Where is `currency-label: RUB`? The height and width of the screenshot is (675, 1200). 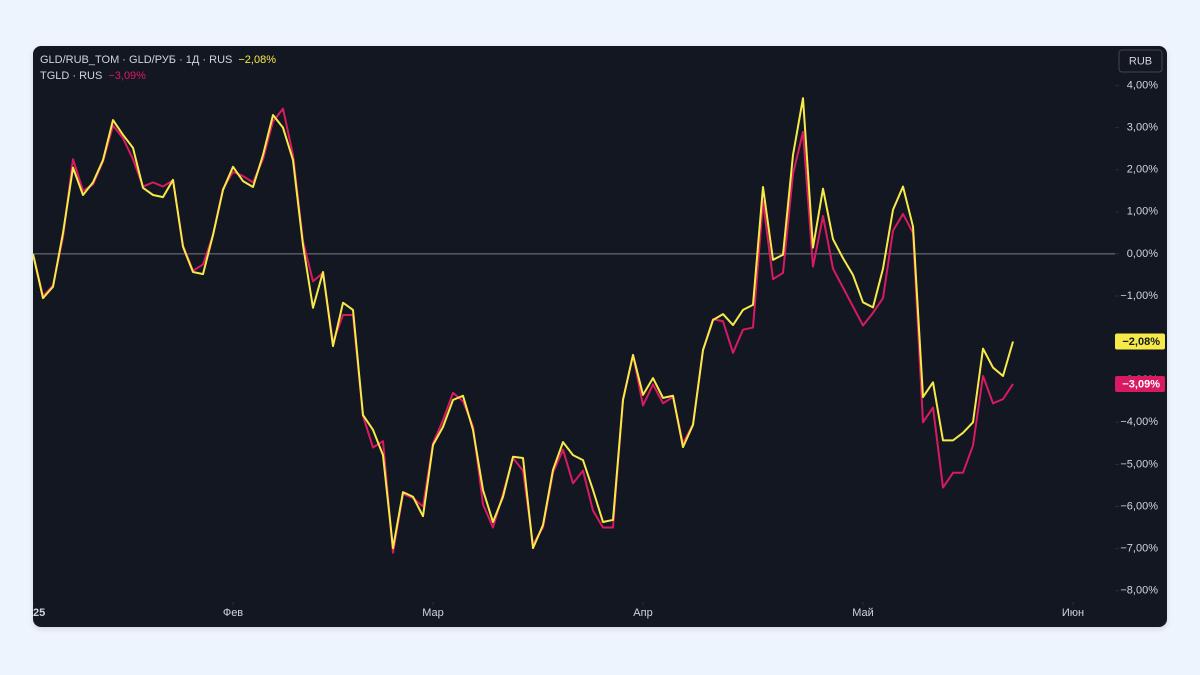
currency-label: RUB is located at coordinates (1140, 61).